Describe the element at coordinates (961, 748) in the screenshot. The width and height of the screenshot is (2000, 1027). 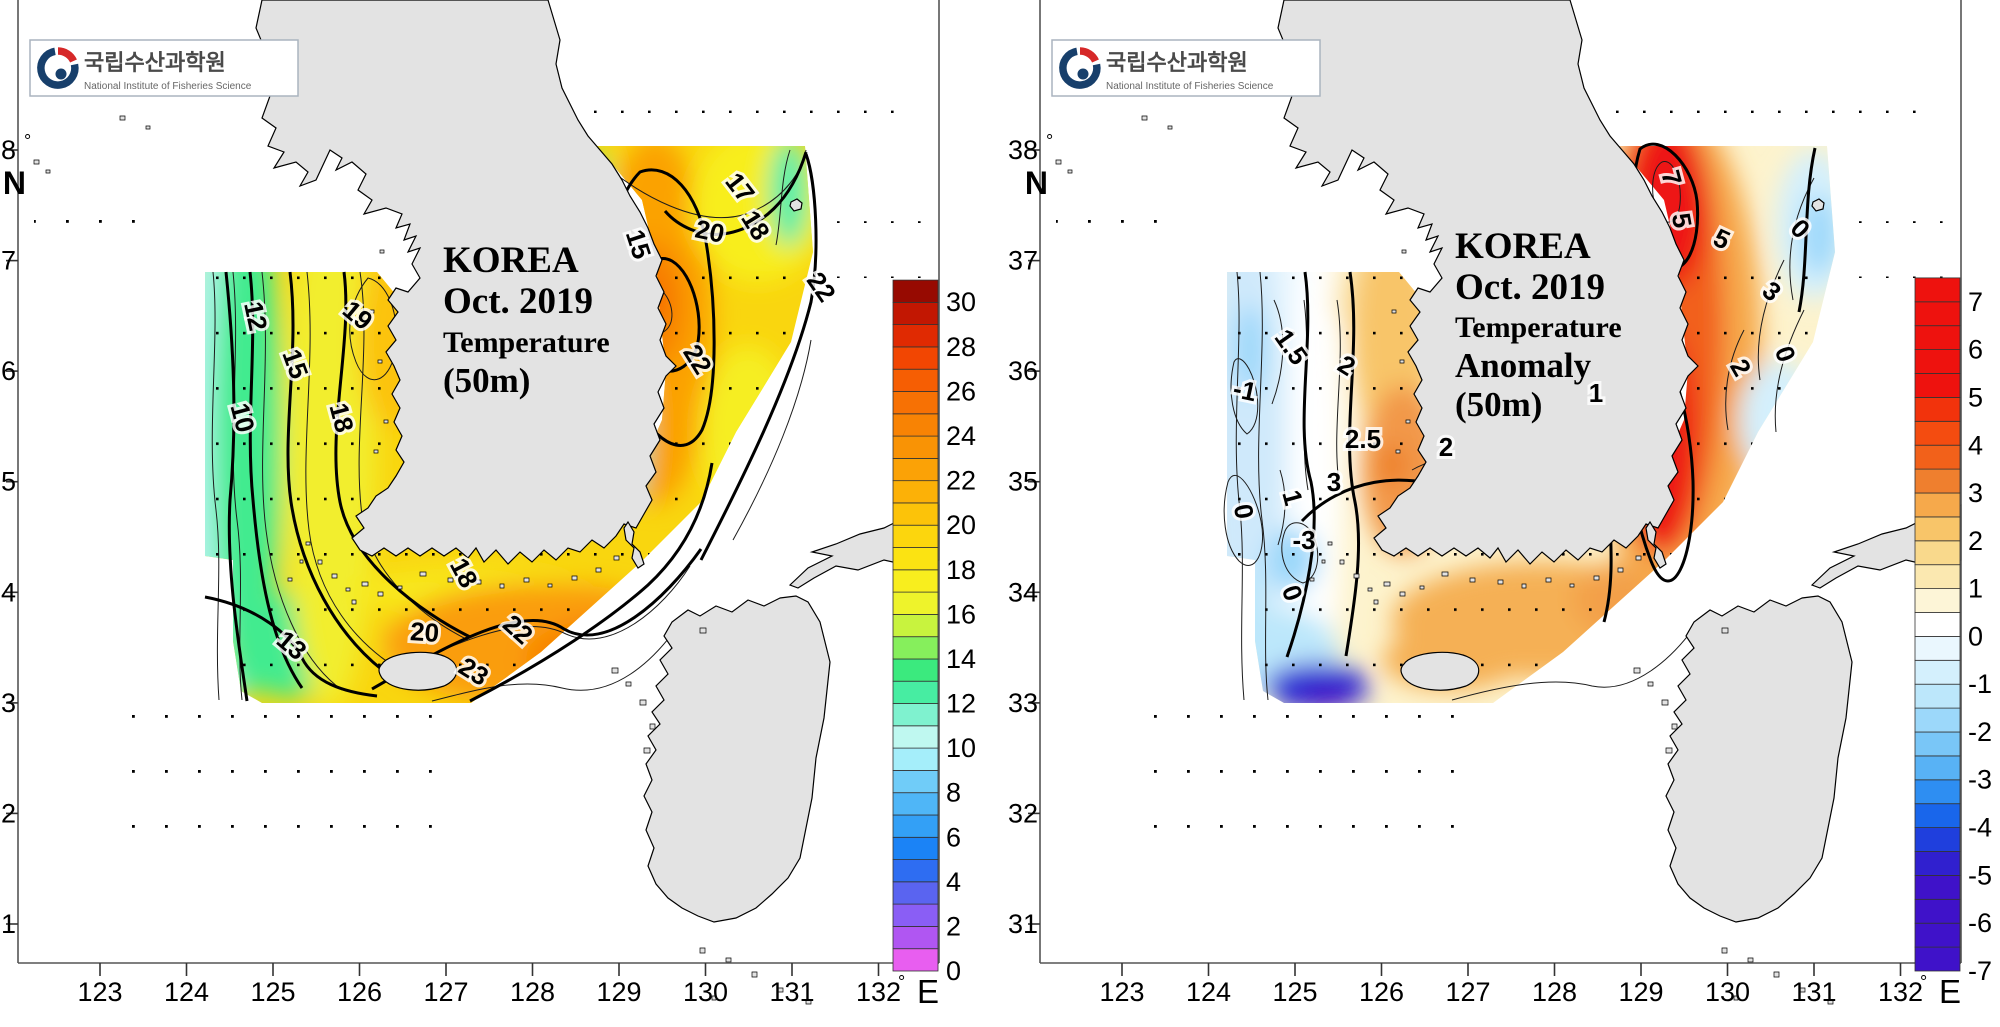
I see `colorbar-tick-label: 10` at that location.